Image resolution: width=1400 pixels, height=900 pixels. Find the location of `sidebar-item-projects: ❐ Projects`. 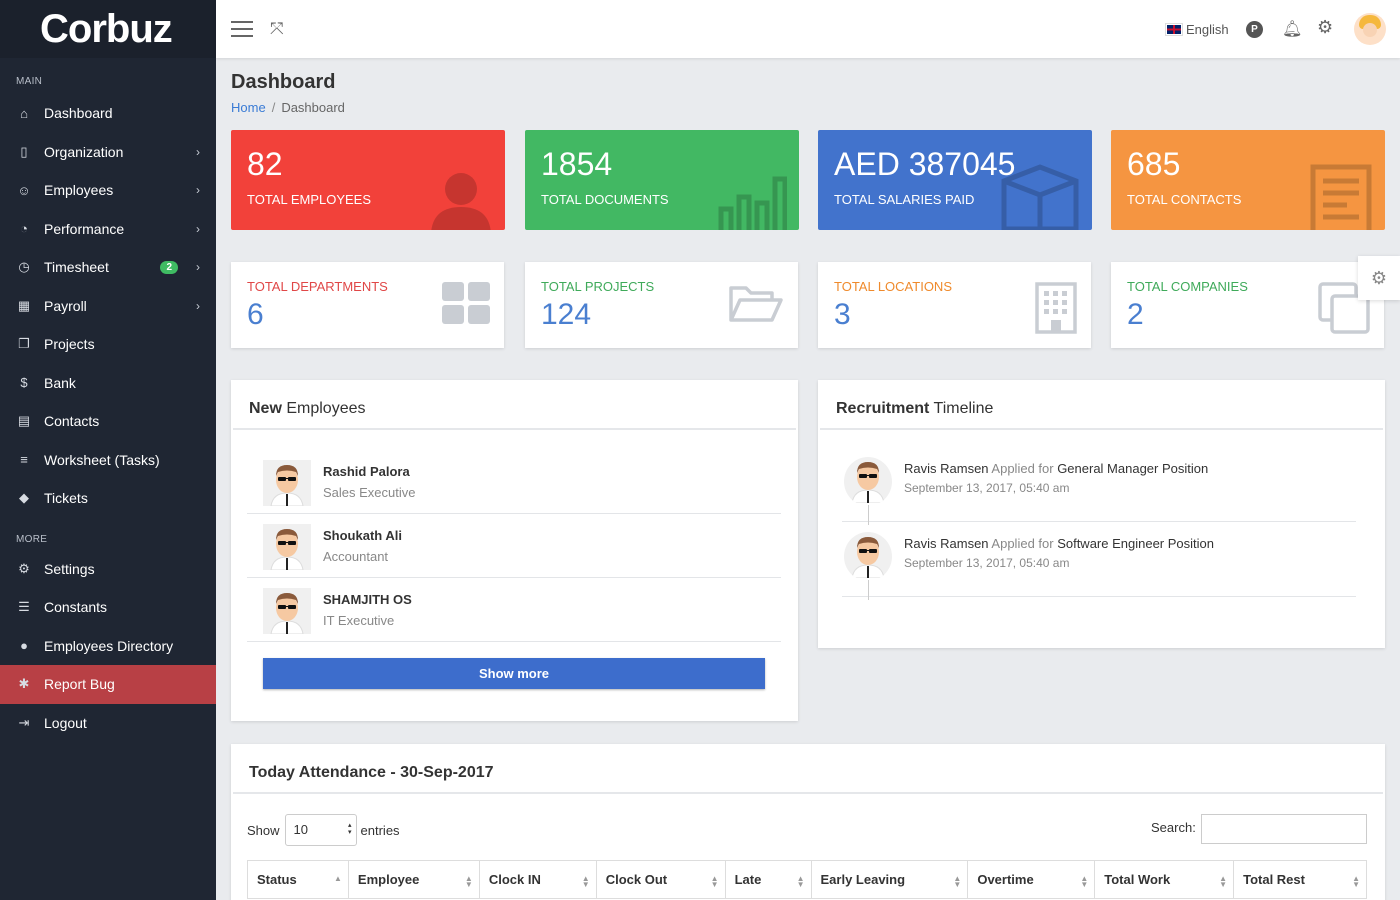

sidebar-item-projects: ❐ Projects is located at coordinates (108, 344).